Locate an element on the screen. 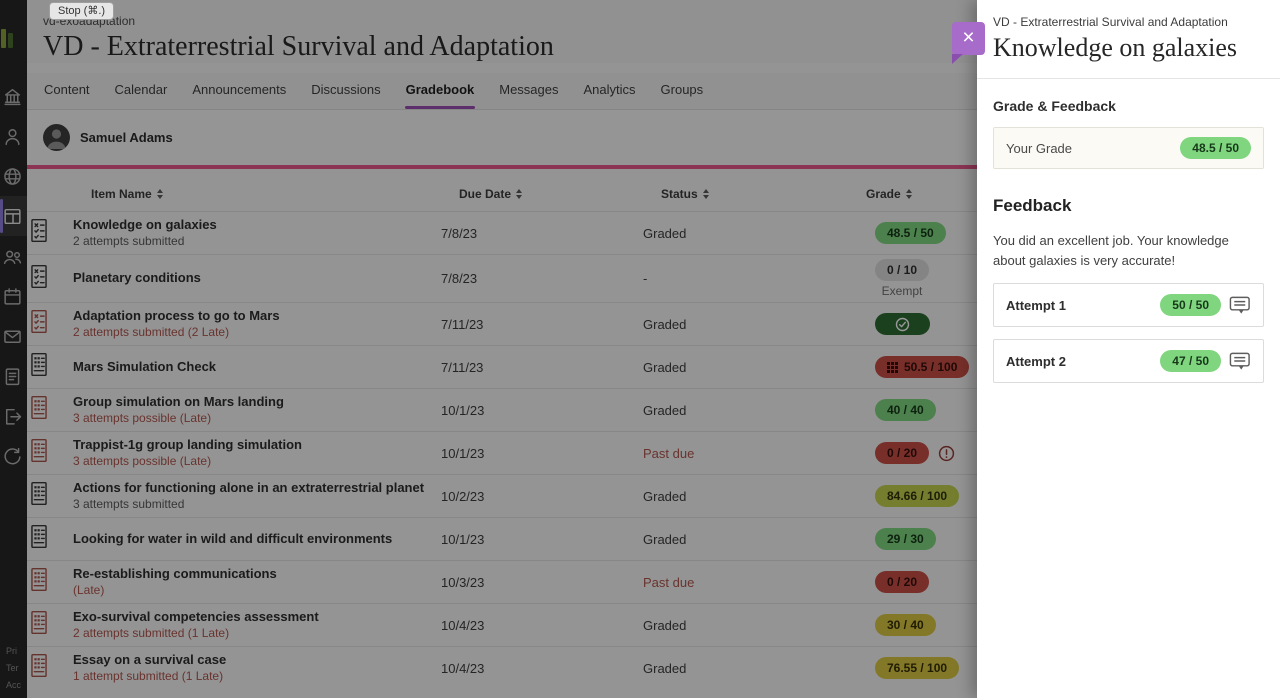  nav-item-calendar is located at coordinates (13, 296).